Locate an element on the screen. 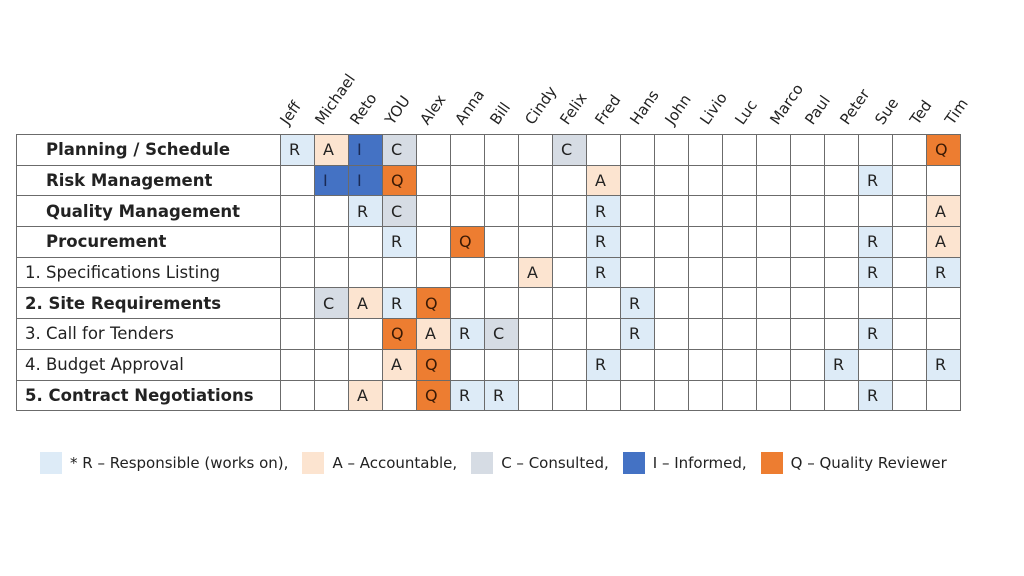  person-name: Reto is located at coordinates (363, 108).